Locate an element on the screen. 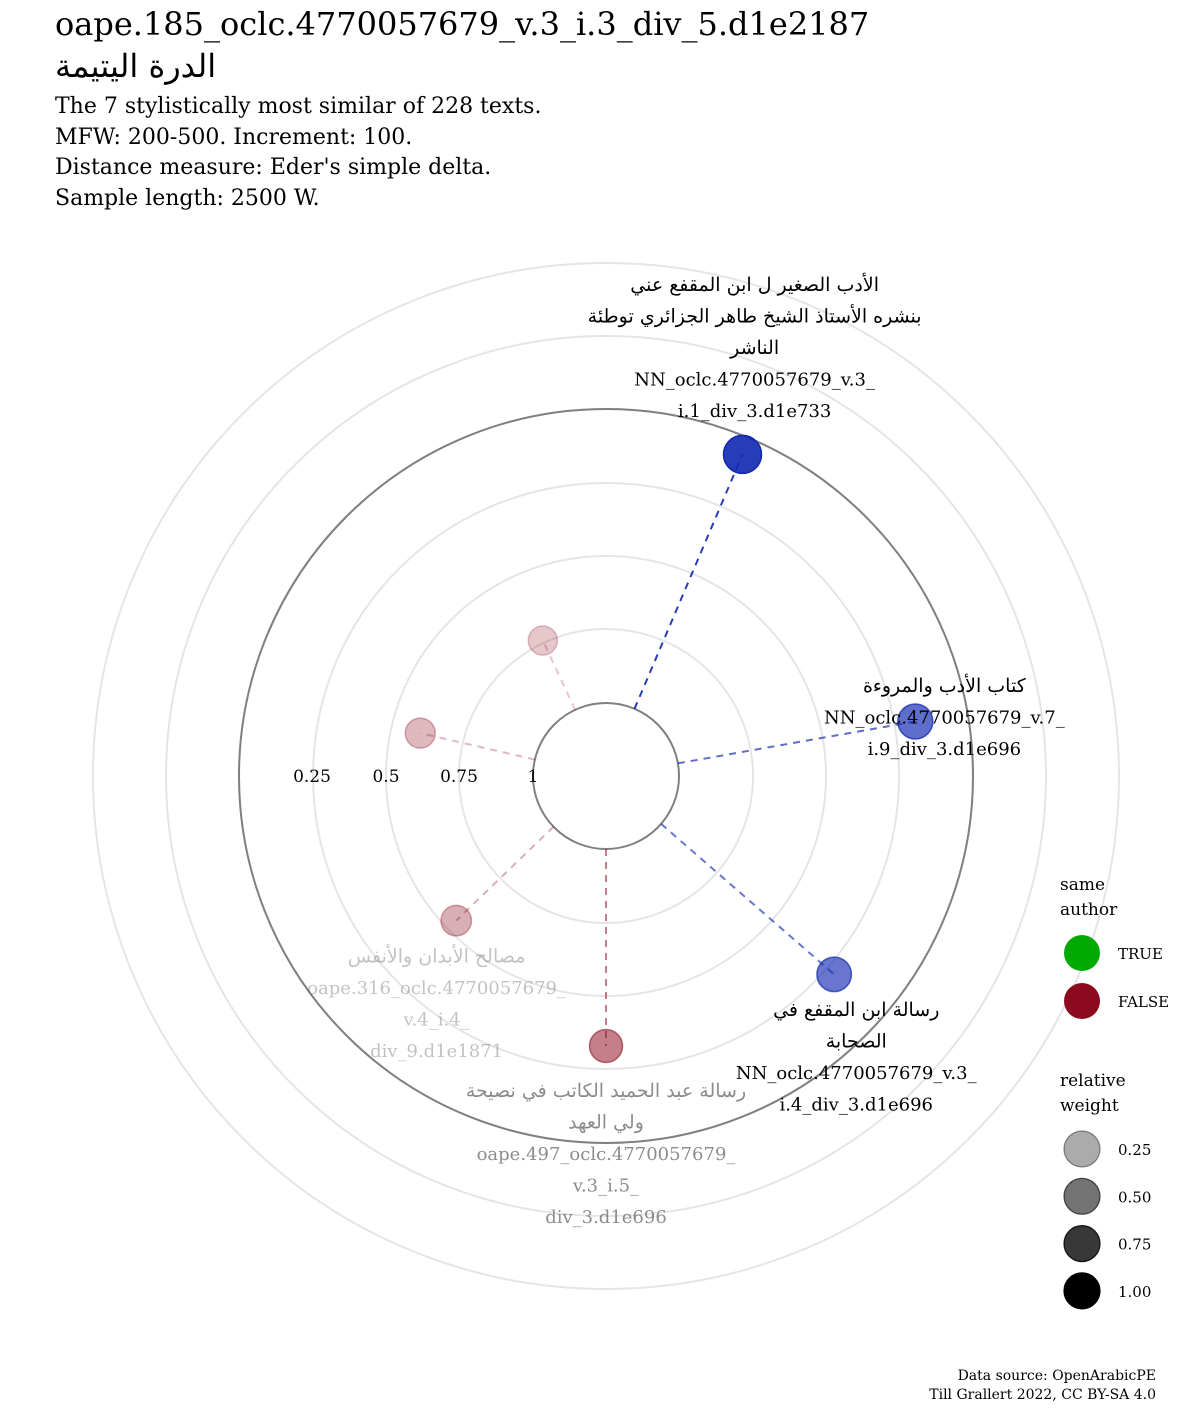 This screenshot has height=1417, width=1181. point-label-id: oape.316_oclc.4770057679_ is located at coordinates (436, 988).